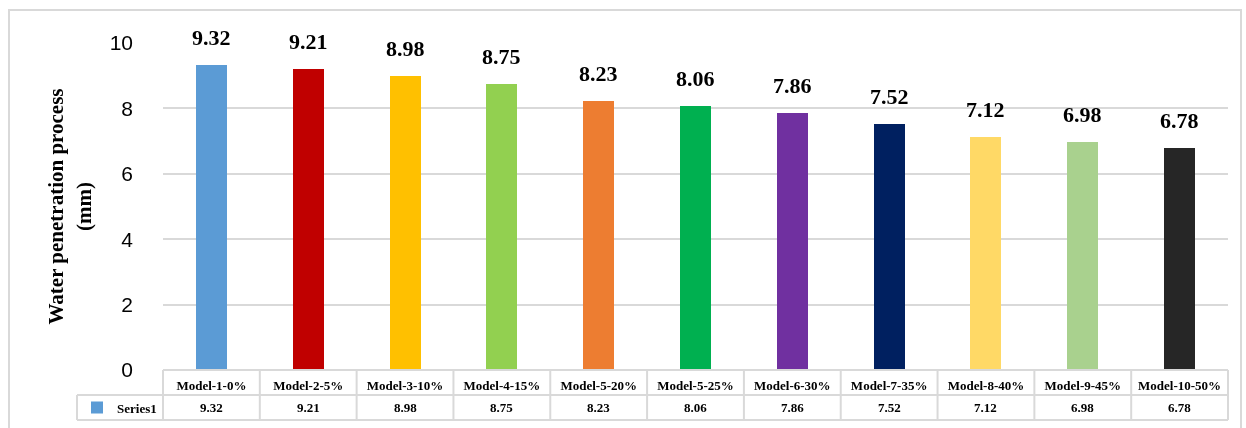 This screenshot has width=1246, height=428. Describe the element at coordinates (599, 407) in the screenshot. I see `data-label: 8.23` at that location.